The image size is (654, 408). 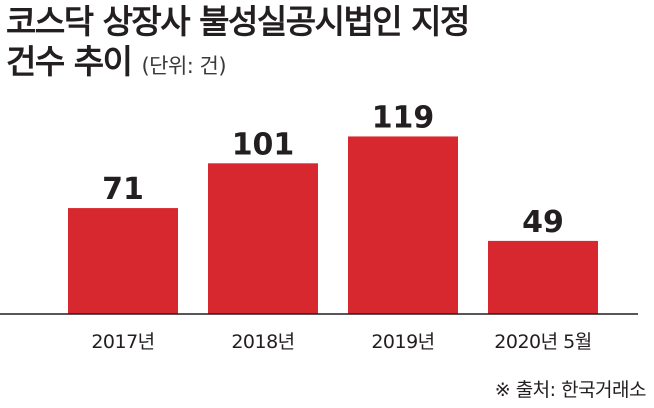 What do you see at coordinates (570, 390) in the screenshot?
I see `source-note: ※ 출처: 한국거래소` at bounding box center [570, 390].